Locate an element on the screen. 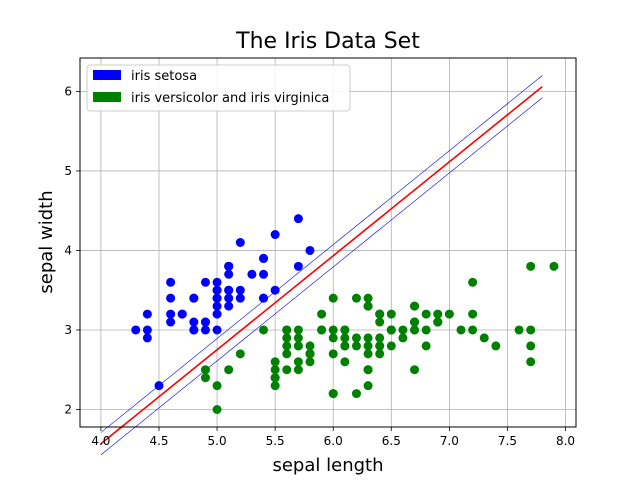 The height and width of the screenshot is (480, 640). y-tick-label: 6 is located at coordinates (68, 91).